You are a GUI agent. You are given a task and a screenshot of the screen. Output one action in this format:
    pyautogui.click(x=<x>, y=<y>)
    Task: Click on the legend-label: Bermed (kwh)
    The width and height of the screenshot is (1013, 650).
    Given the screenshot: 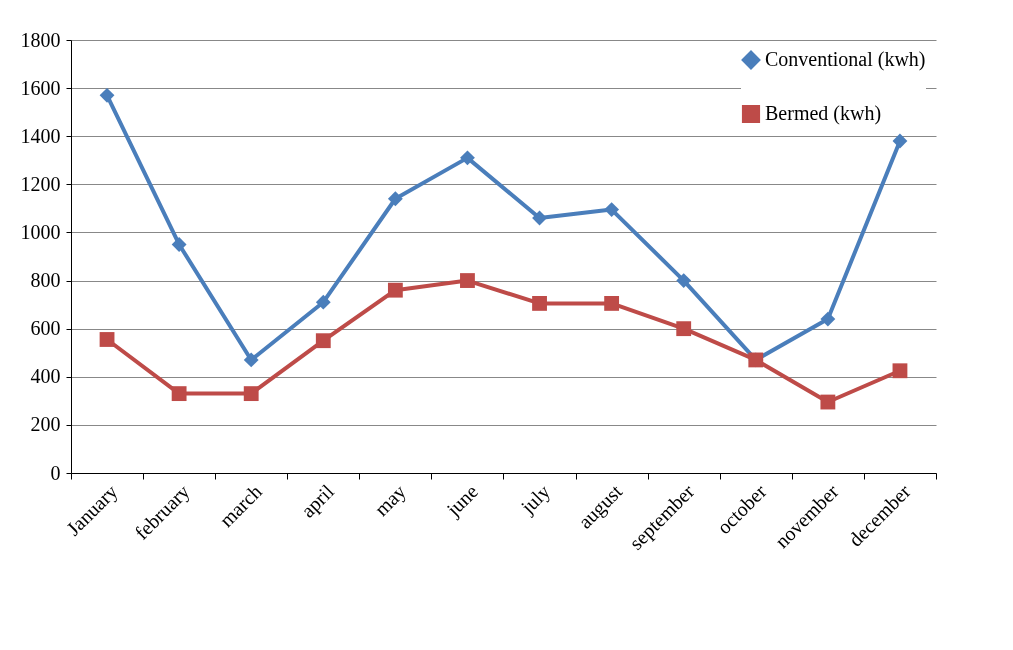 What is the action you would take?
    pyautogui.click(x=823, y=113)
    